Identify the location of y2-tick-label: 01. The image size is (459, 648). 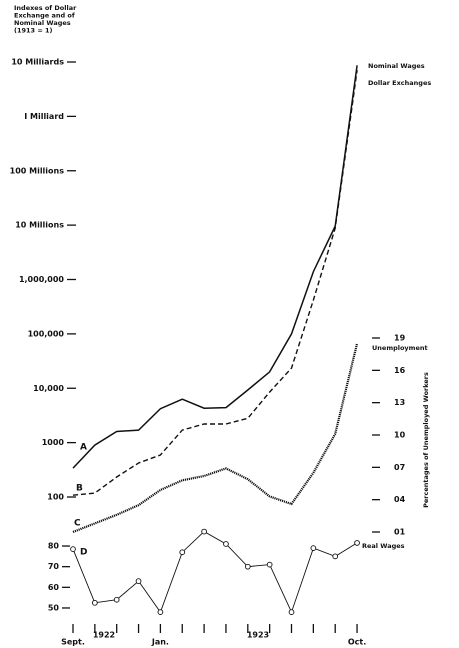
(400, 532).